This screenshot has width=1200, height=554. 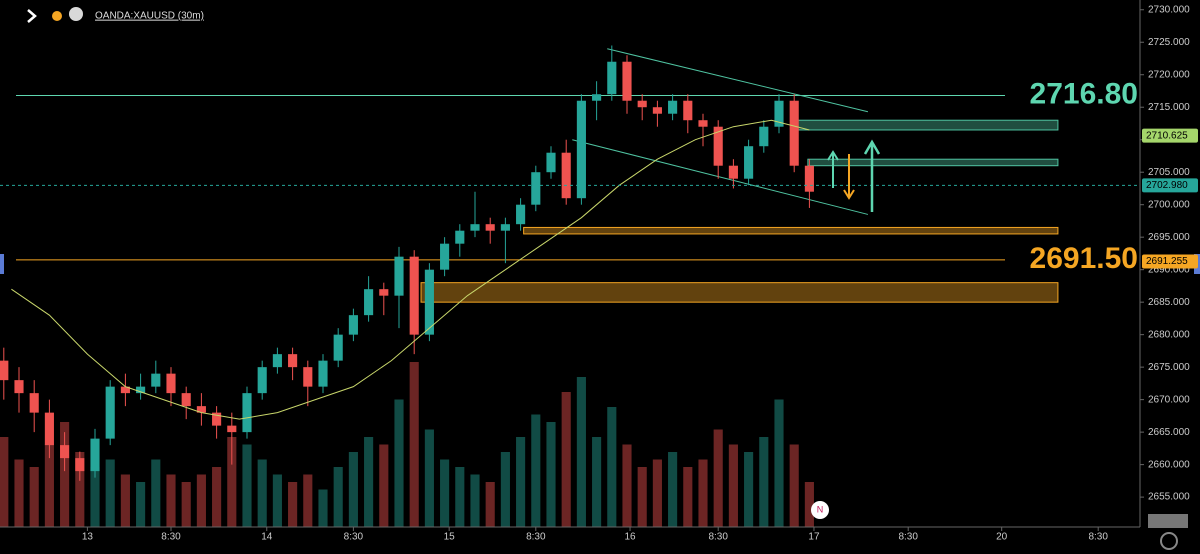 What do you see at coordinates (1169, 9) in the screenshot?
I see `y-tick-label: 2730.000` at bounding box center [1169, 9].